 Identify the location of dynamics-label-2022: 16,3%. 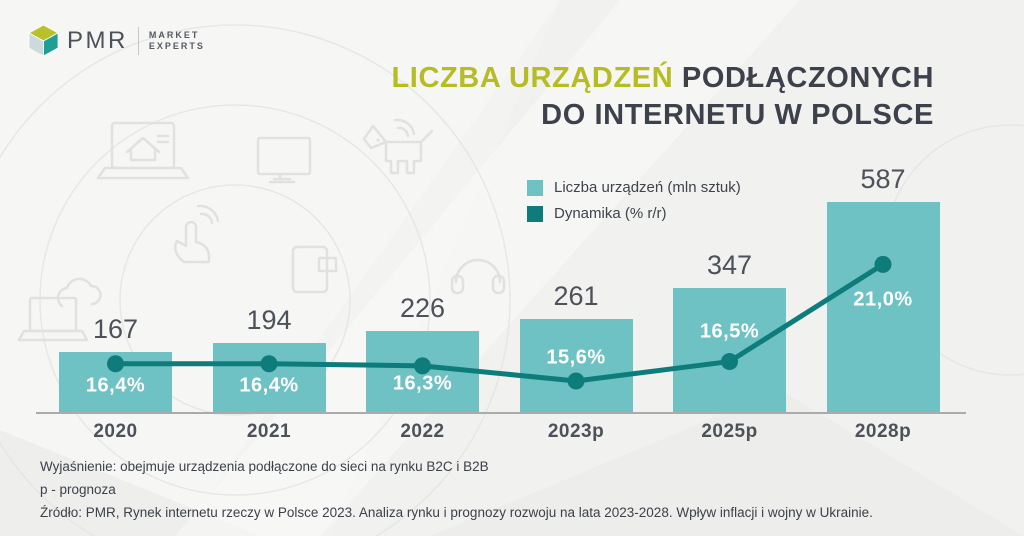
(422, 383).